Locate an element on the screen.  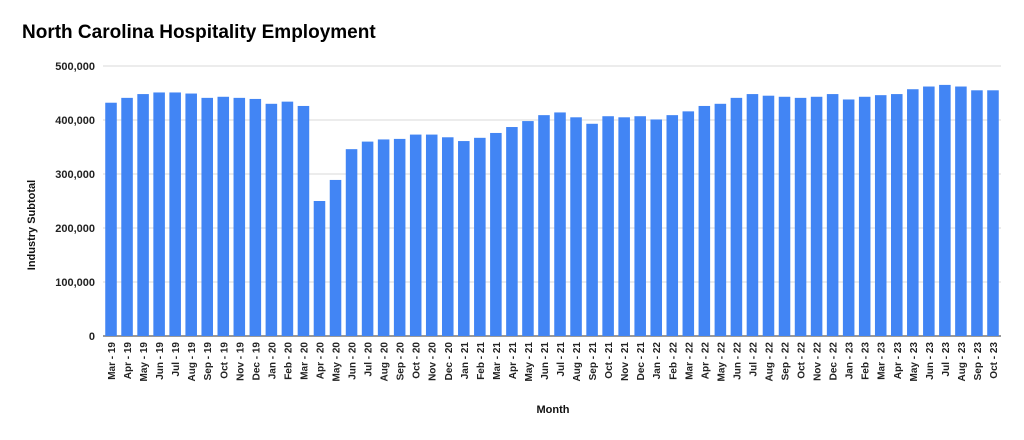
x-tick-label: Jun - 19 is located at coordinates (160, 361).